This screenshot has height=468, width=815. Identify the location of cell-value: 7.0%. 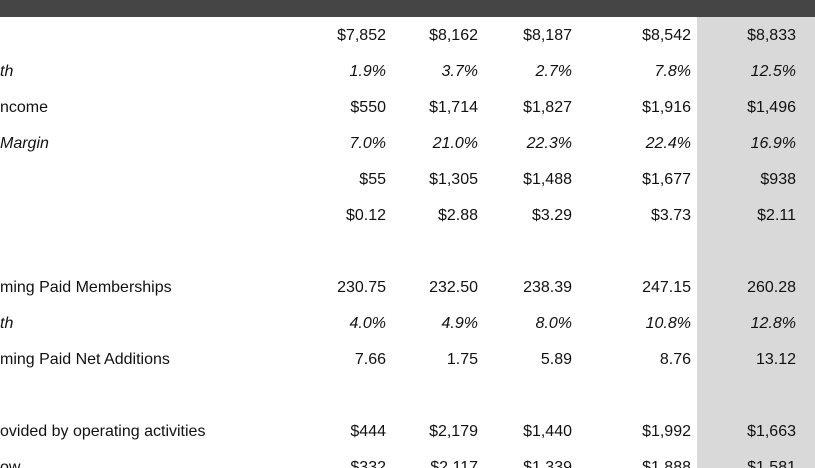
(367, 143).